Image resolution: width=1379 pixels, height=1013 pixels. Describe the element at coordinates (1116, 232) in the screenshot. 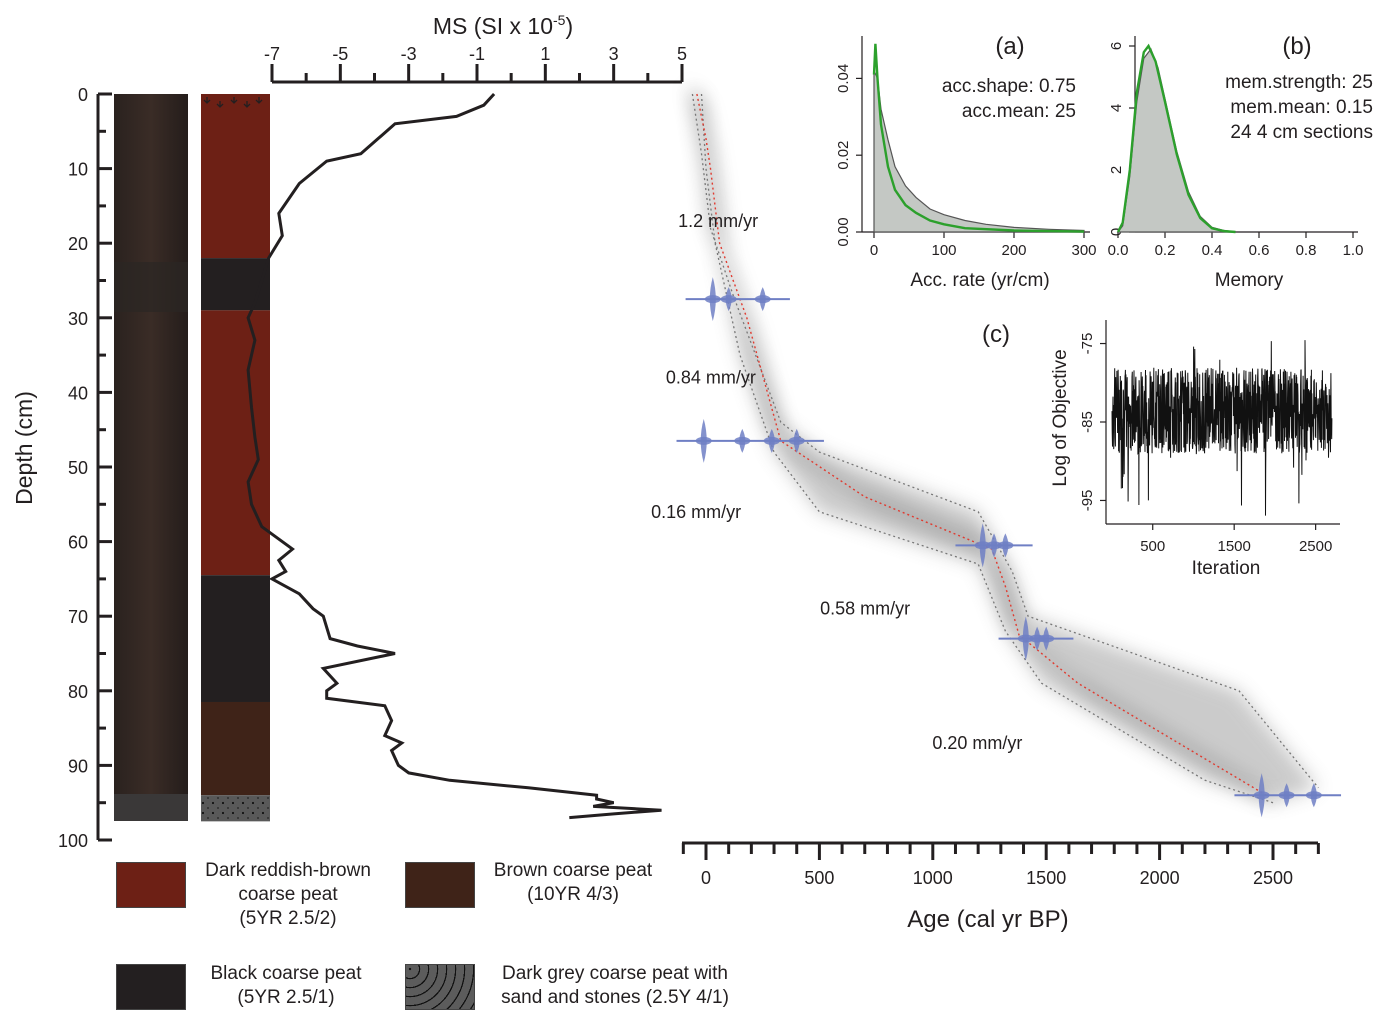

I see `inset-y-tick-label: 0` at that location.